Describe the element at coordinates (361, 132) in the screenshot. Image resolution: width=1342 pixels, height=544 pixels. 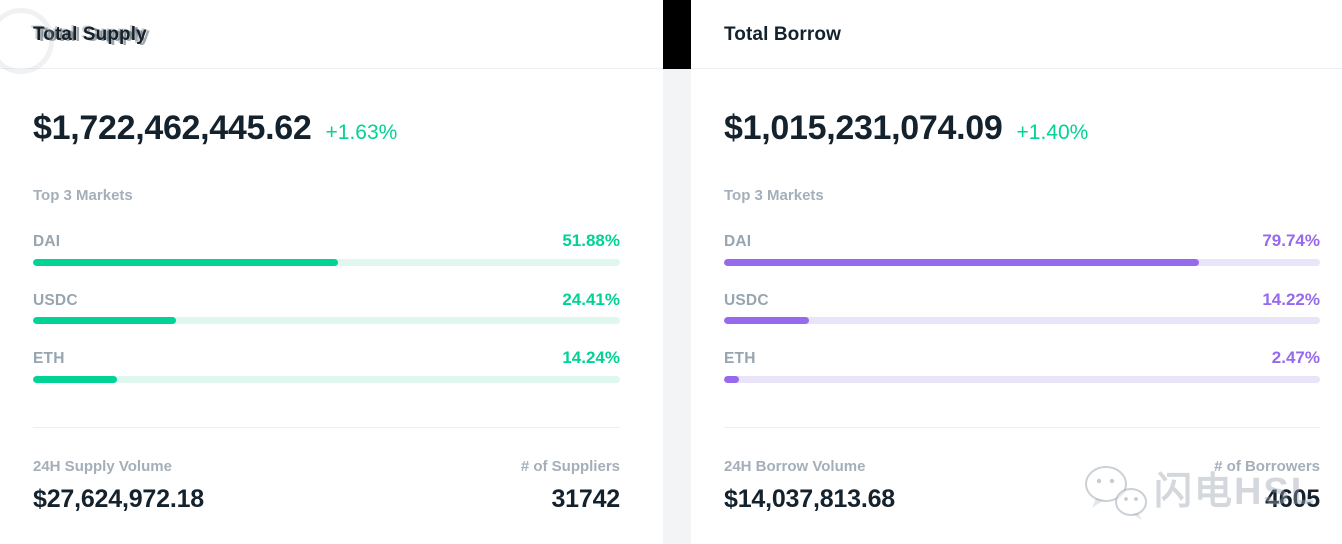
I see `supply-total-change: +1.63%` at that location.